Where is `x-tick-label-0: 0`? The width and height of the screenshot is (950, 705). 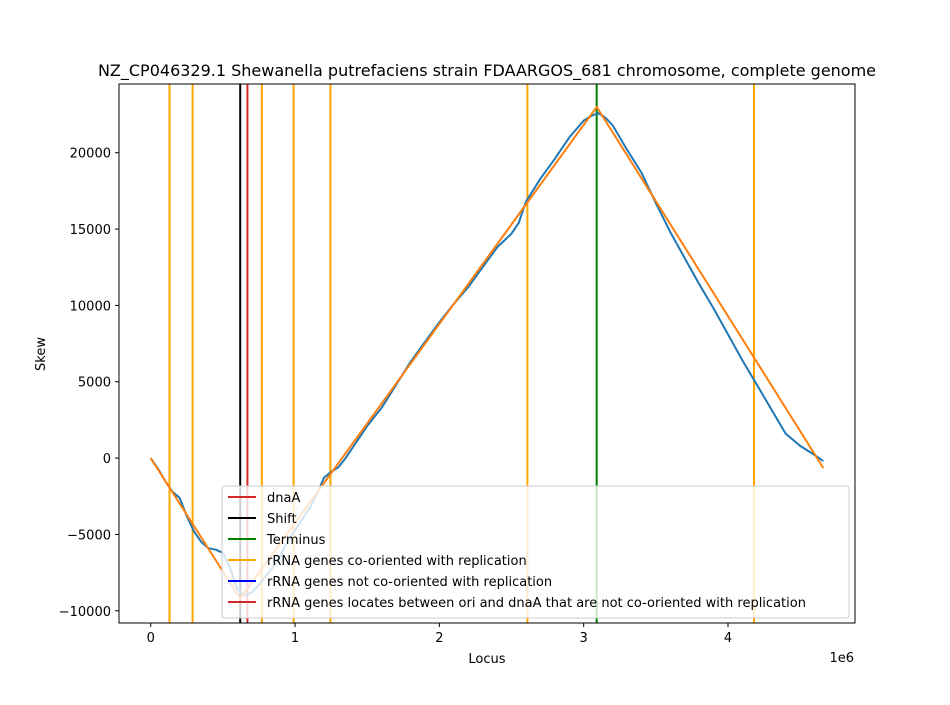
x-tick-label-0: 0 is located at coordinates (151, 638).